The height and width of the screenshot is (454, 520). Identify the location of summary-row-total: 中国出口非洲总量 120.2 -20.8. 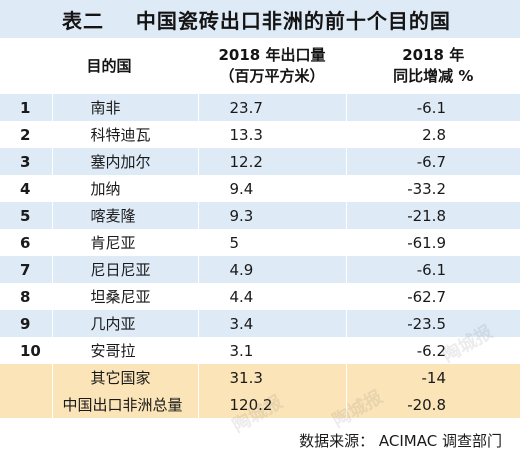
(260, 404).